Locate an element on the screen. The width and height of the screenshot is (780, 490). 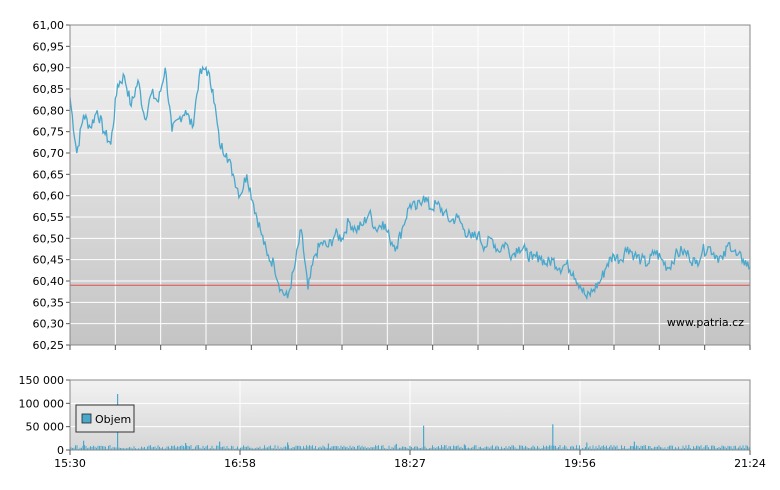
legend-label: Objem is located at coordinates (113, 419).